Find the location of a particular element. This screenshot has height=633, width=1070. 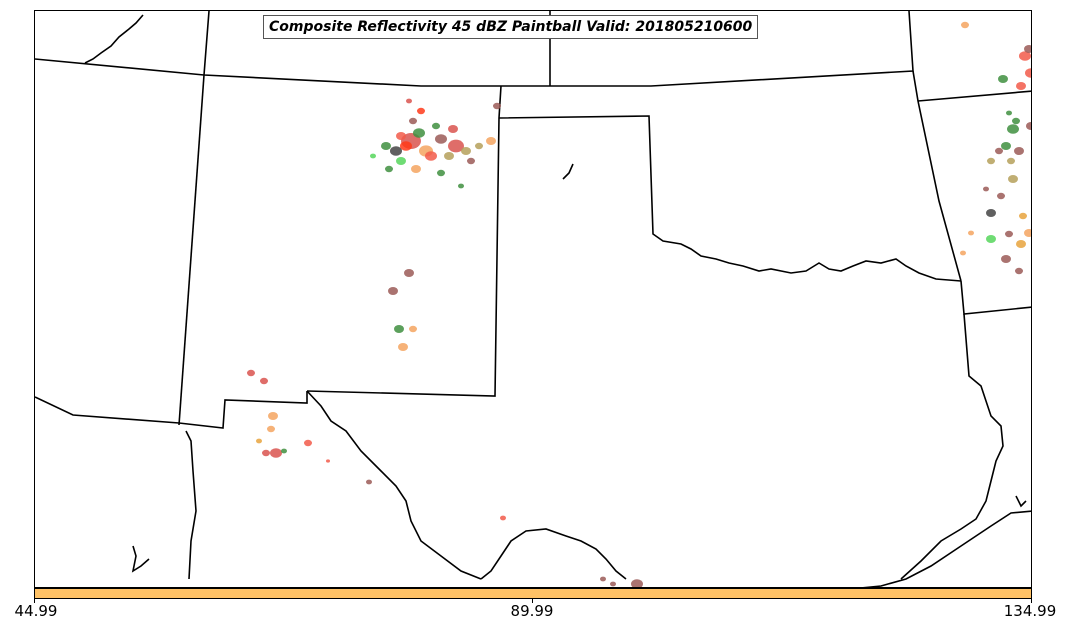

gulf-coast is located at coordinates (946, 548).